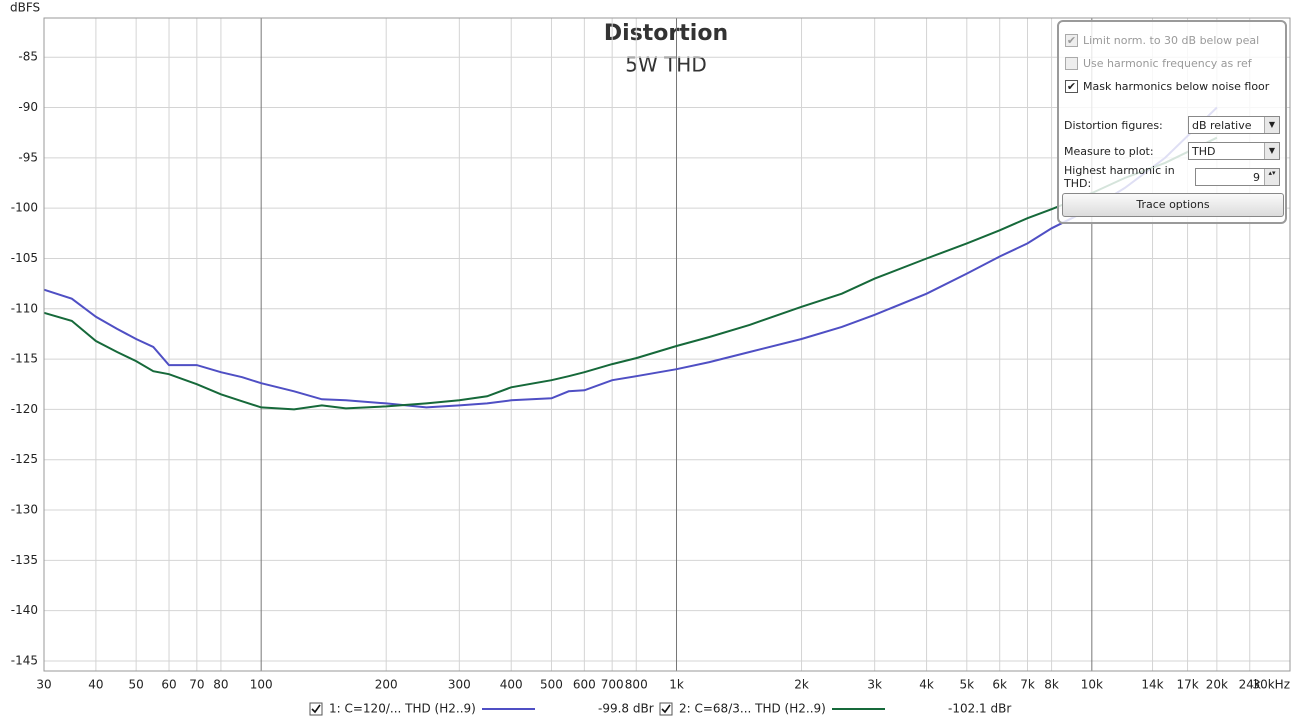 This screenshot has height=724, width=1312. What do you see at coordinates (28, 107) in the screenshot?
I see `y-tick-label: -90` at bounding box center [28, 107].